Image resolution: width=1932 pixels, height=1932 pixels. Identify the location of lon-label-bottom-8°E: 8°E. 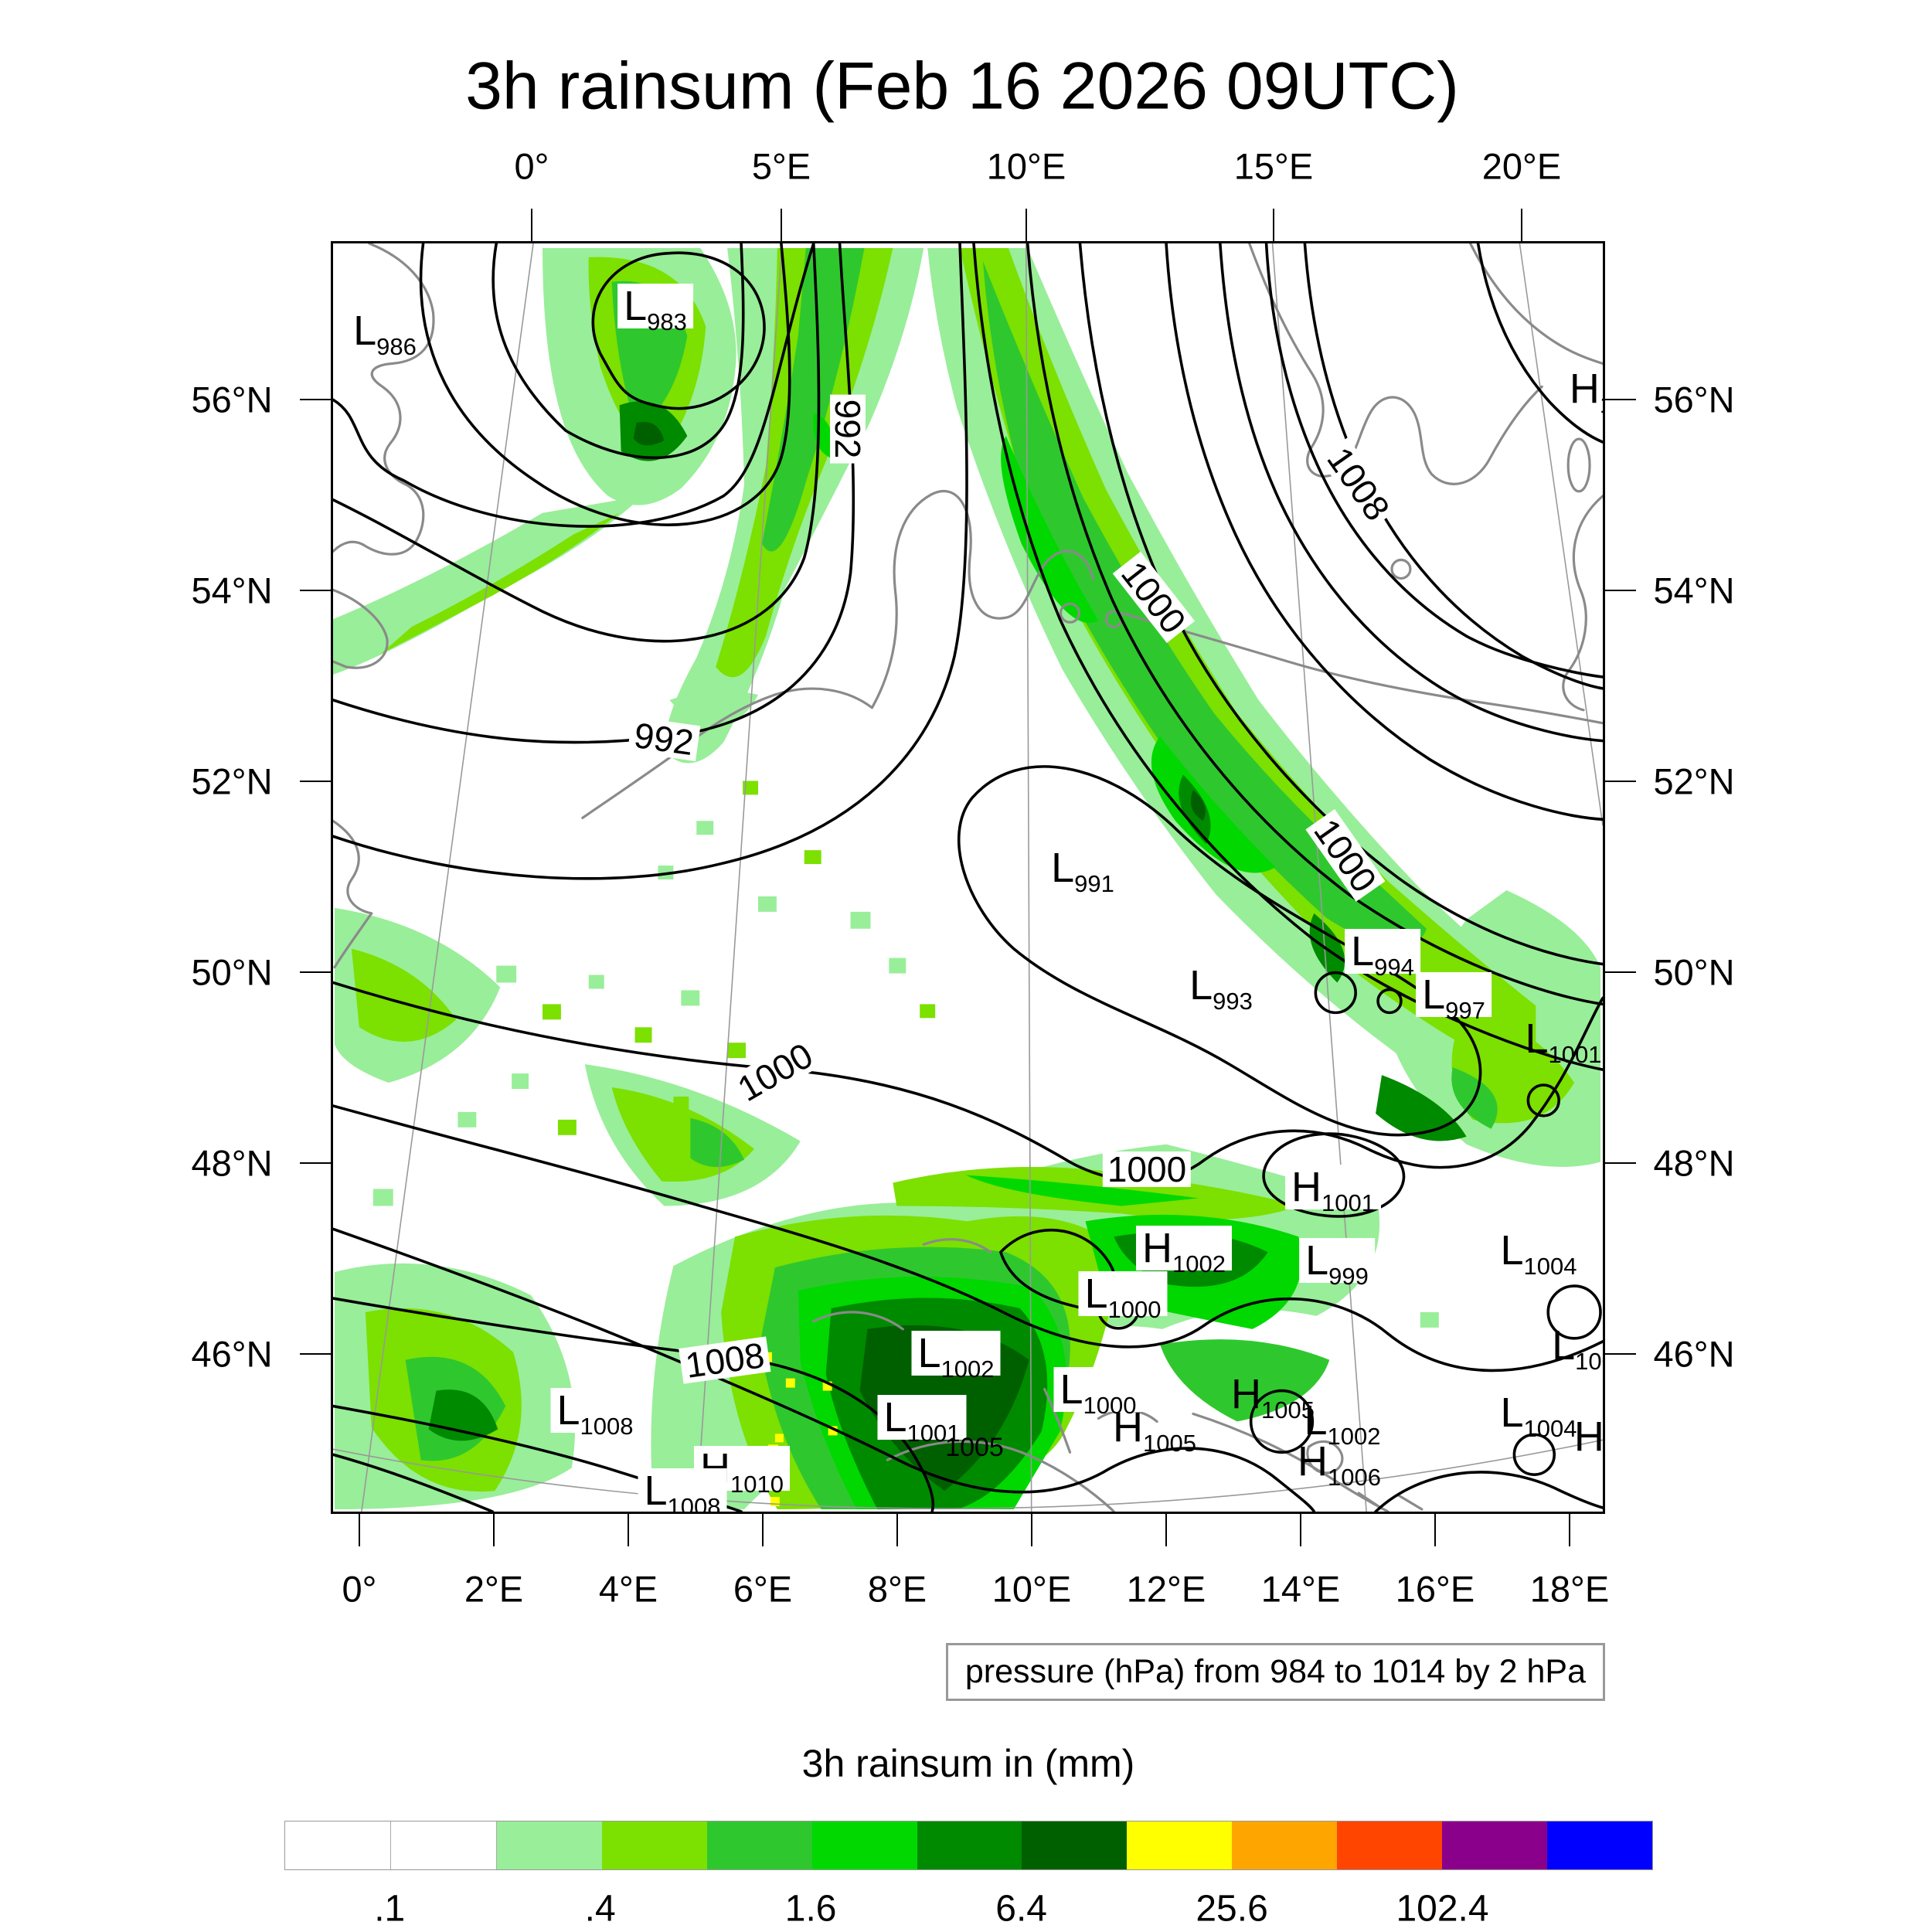
(897, 1589).